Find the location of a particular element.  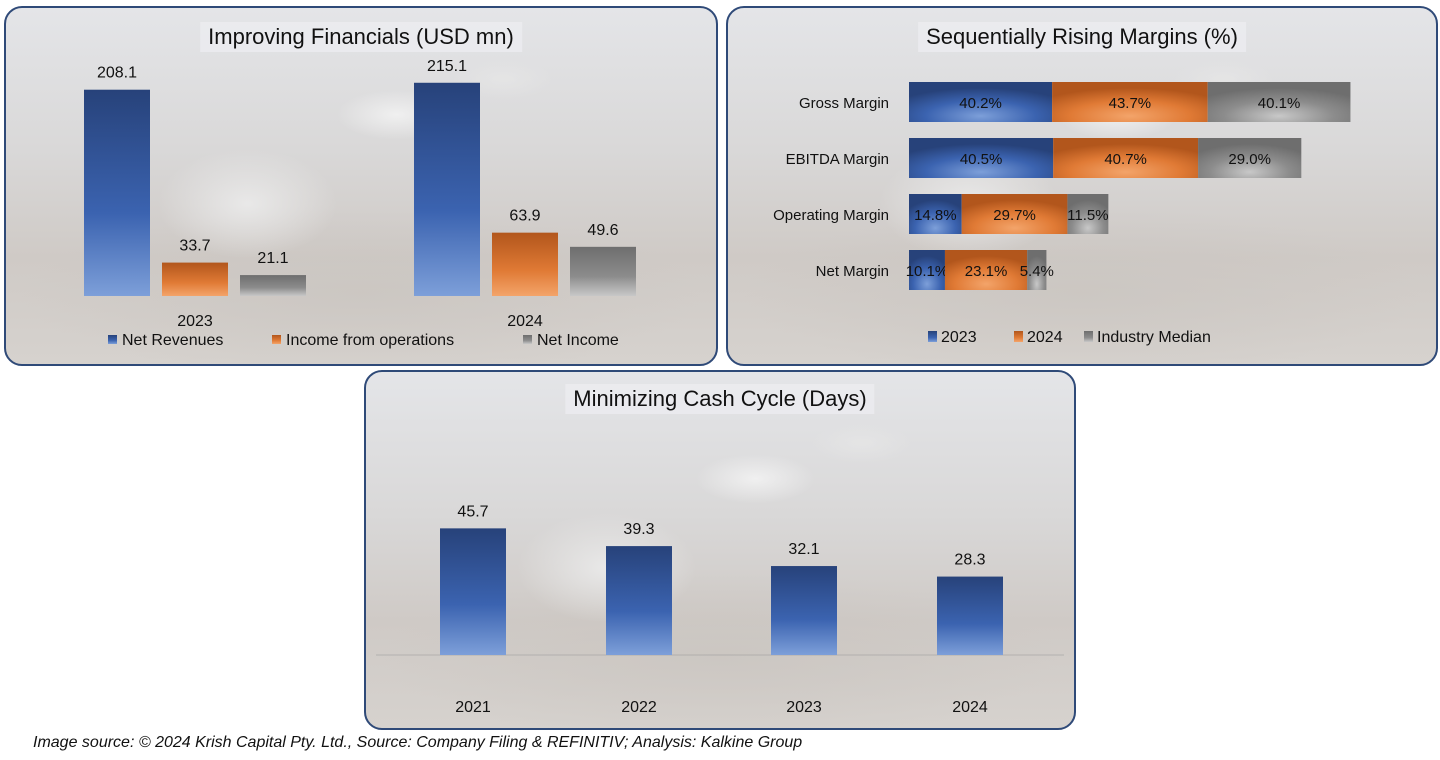

legend-label: Net Income is located at coordinates (578, 340).